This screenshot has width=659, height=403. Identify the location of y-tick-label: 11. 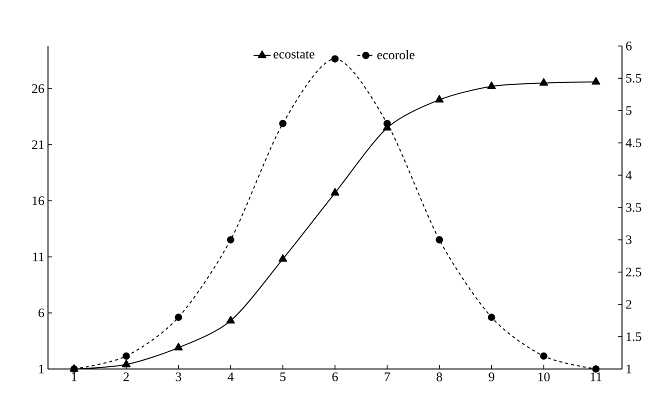
(38, 257).